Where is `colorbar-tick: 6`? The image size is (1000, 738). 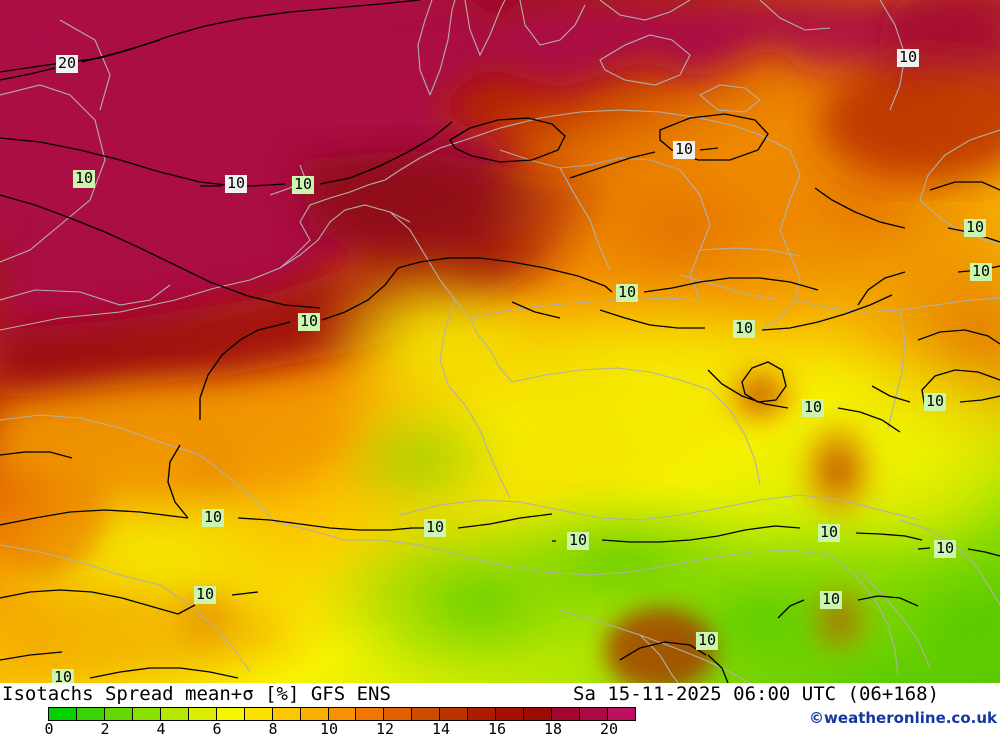 colorbar-tick: 6 is located at coordinates (217, 729).